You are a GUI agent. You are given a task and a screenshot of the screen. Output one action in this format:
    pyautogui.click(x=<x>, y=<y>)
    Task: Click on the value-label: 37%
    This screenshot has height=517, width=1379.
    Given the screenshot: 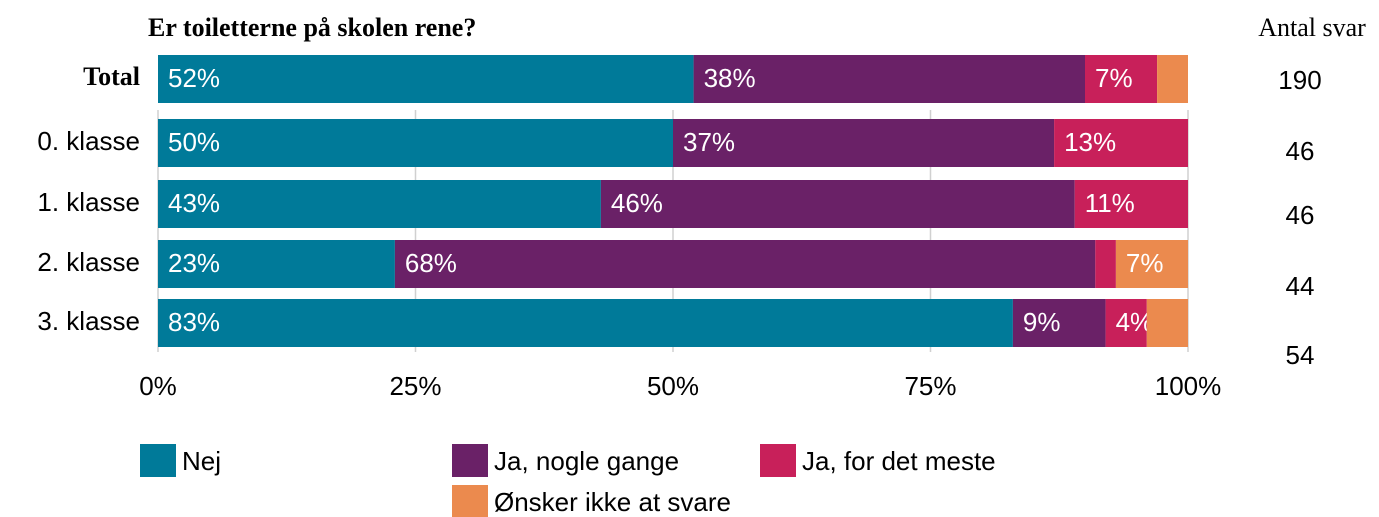 What is the action you would take?
    pyautogui.click(x=709, y=142)
    